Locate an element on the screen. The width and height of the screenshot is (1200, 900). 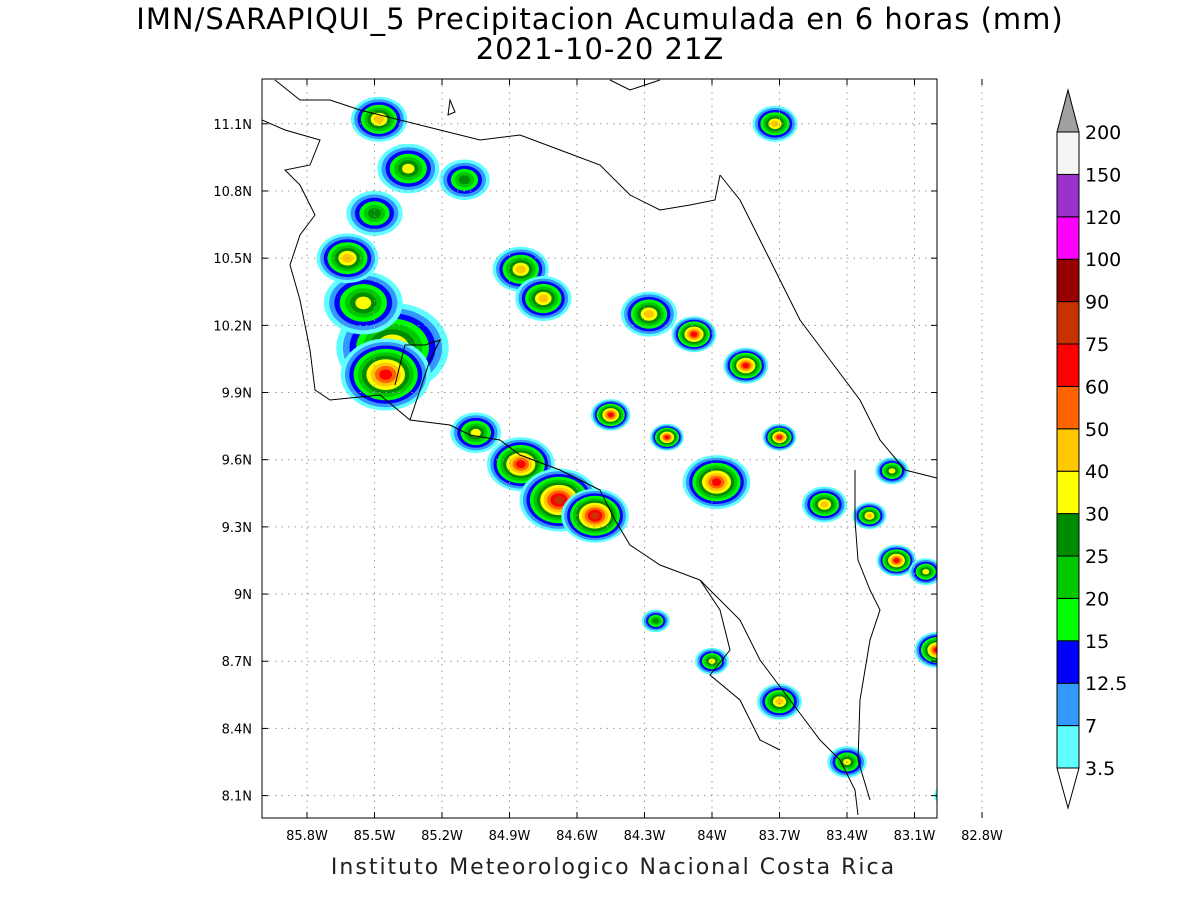
colorbar-low-arrow is located at coordinates (1068, 788).